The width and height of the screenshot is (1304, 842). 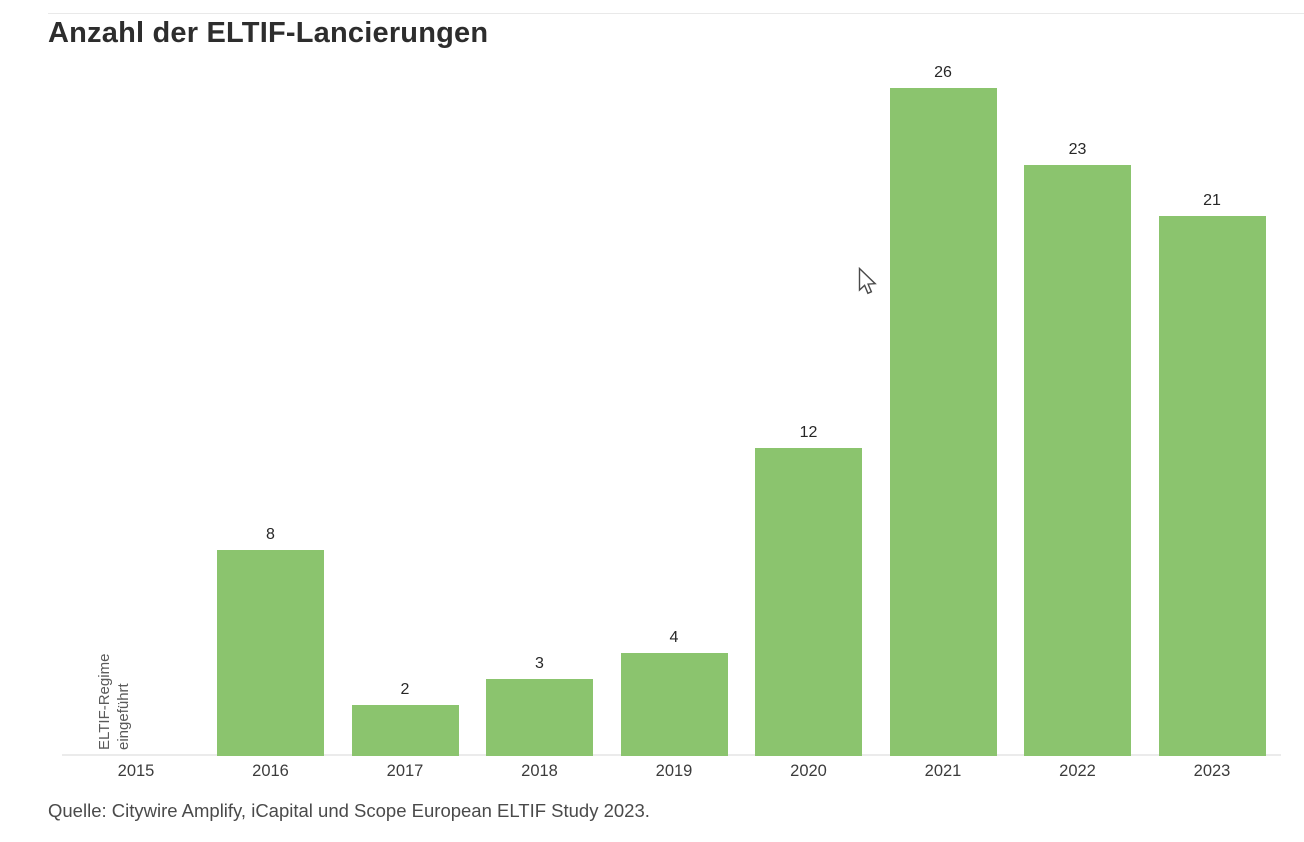 I want to click on annotation-line-1: ELTIF-Regime, so click(x=104, y=701).